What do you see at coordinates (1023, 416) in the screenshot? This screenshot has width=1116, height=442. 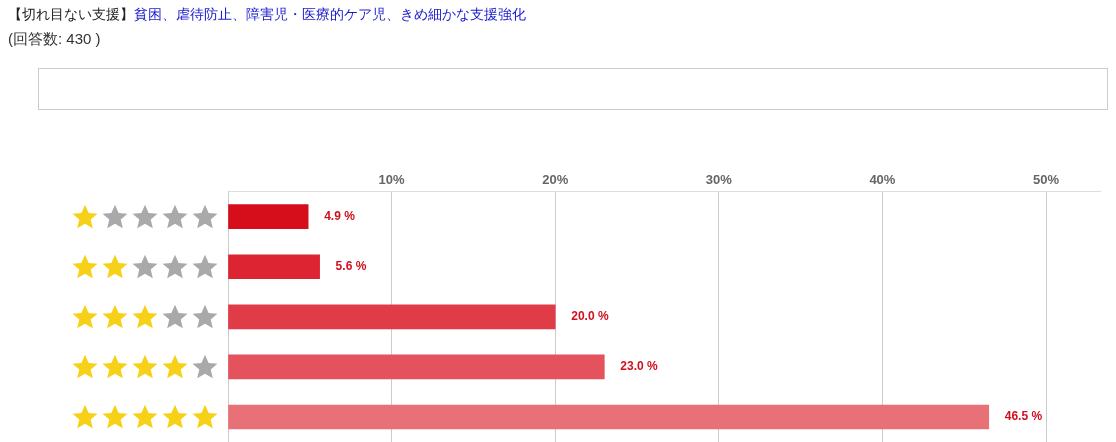 I see `data-label: 46.5 %` at bounding box center [1023, 416].